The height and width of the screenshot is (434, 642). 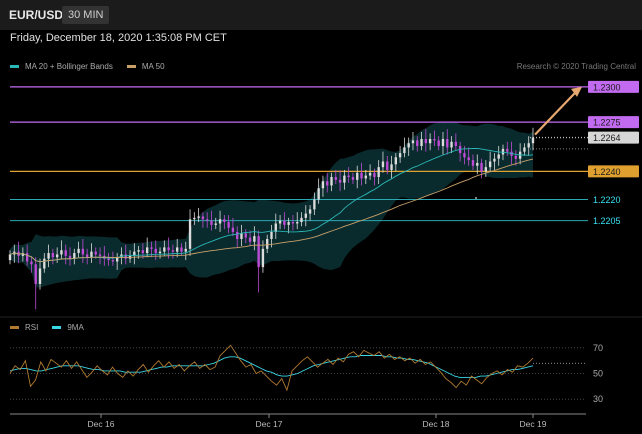 I want to click on rsi-legend-label: RSI, so click(x=32, y=327).